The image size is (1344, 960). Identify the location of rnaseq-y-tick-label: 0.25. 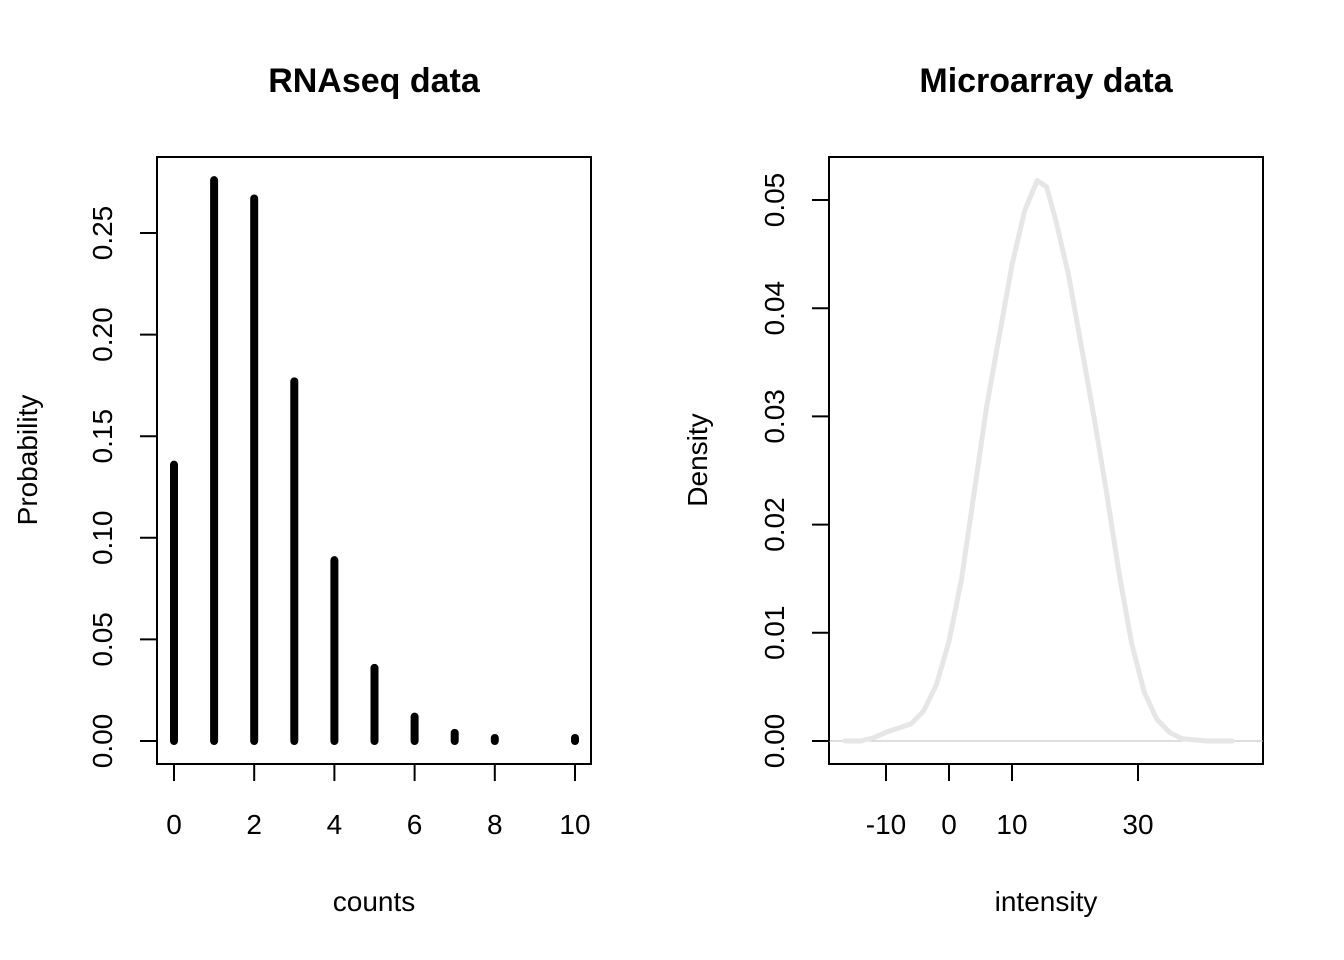
(102, 233).